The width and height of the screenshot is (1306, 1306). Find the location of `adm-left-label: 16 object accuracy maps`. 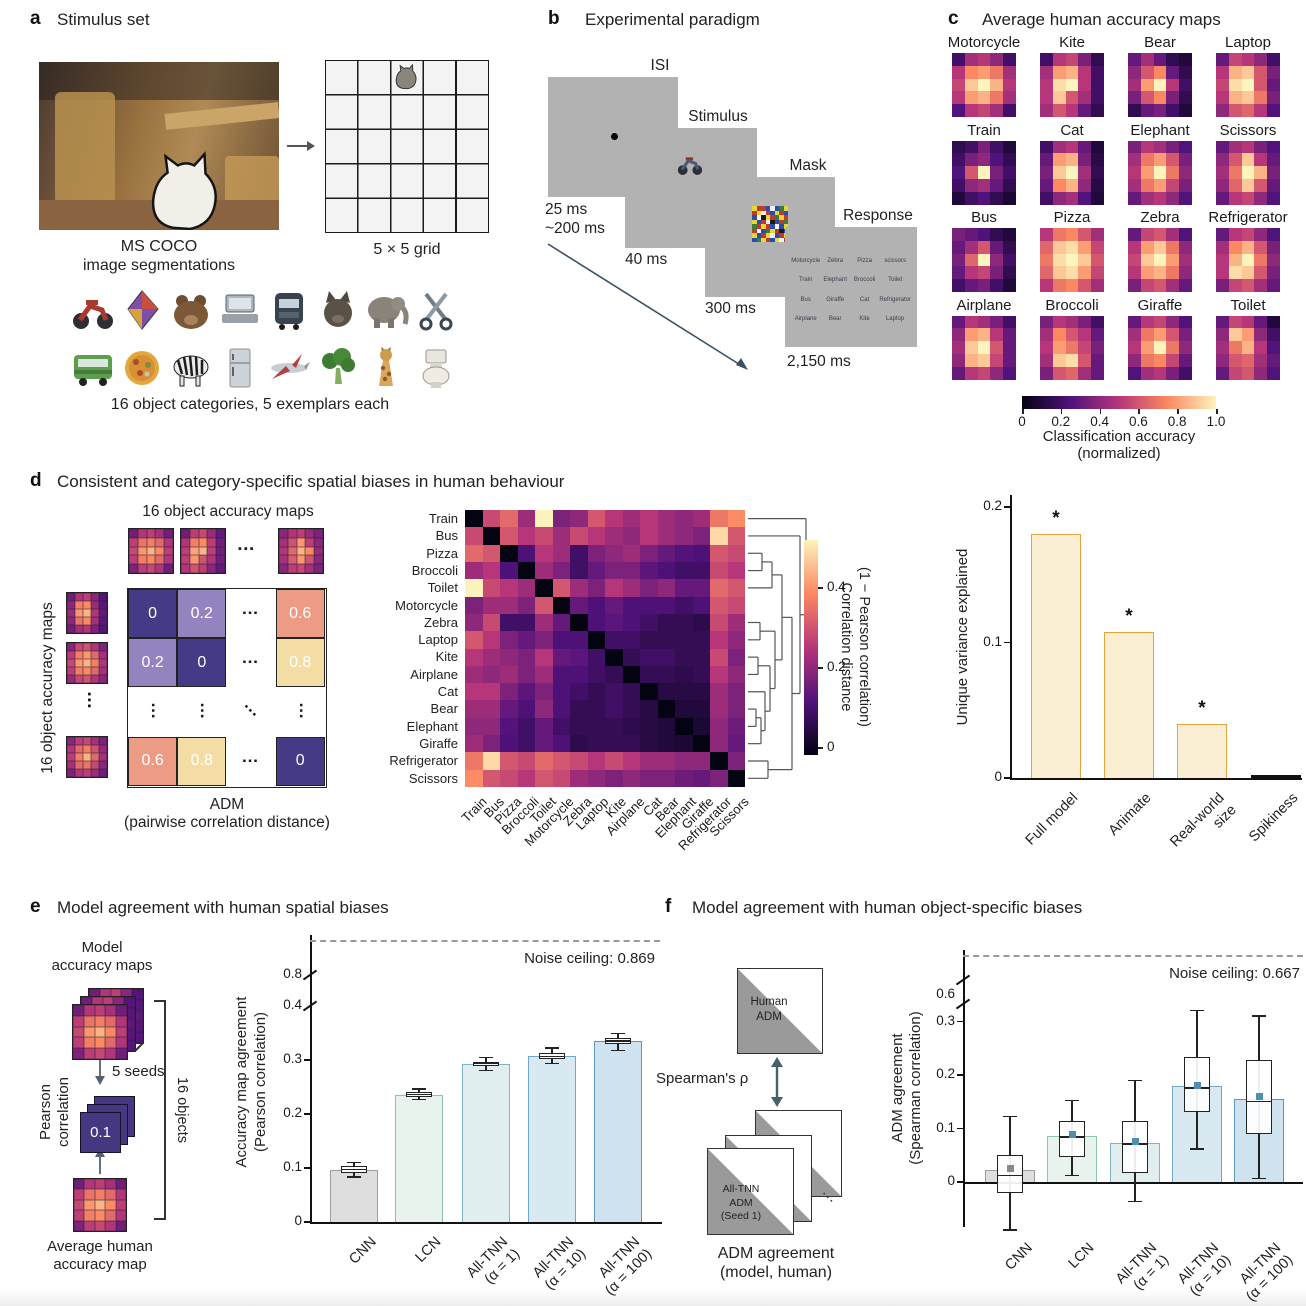

adm-left-label: 16 object accuracy maps is located at coordinates (47, 688).